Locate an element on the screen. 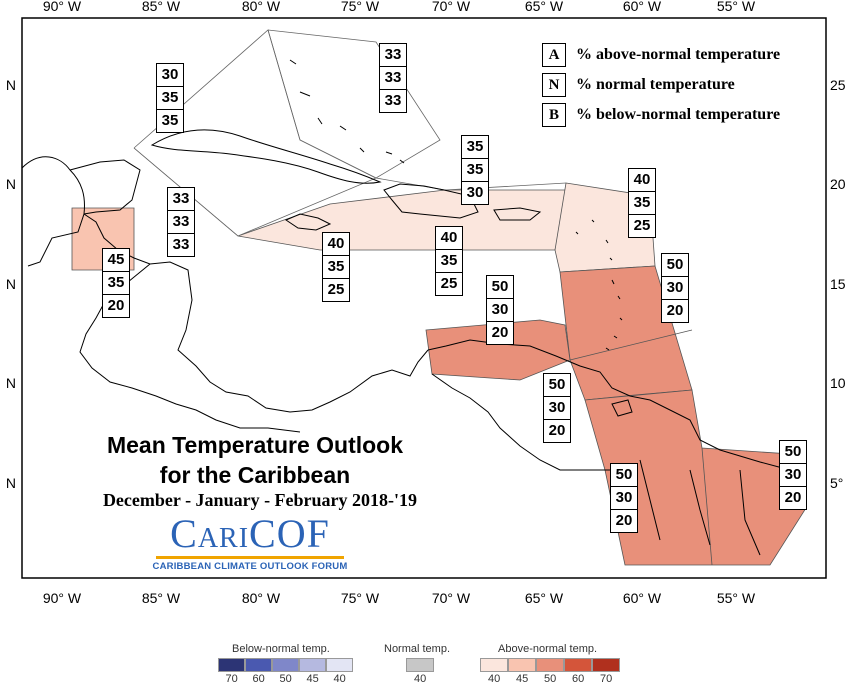  swatch-below-label: 50 is located at coordinates (285, 679).